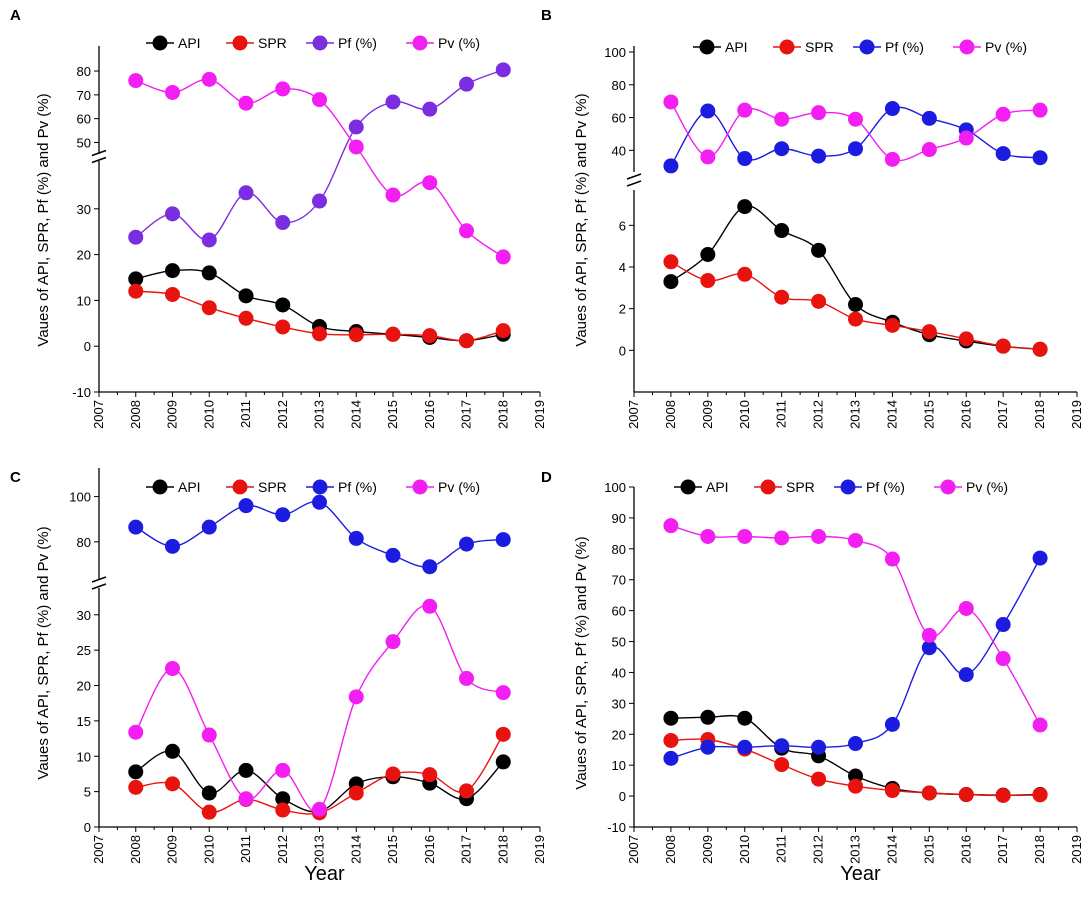  What do you see at coordinates (619, 672) in the screenshot?
I see `y-tick-label: 40` at bounding box center [619, 672].